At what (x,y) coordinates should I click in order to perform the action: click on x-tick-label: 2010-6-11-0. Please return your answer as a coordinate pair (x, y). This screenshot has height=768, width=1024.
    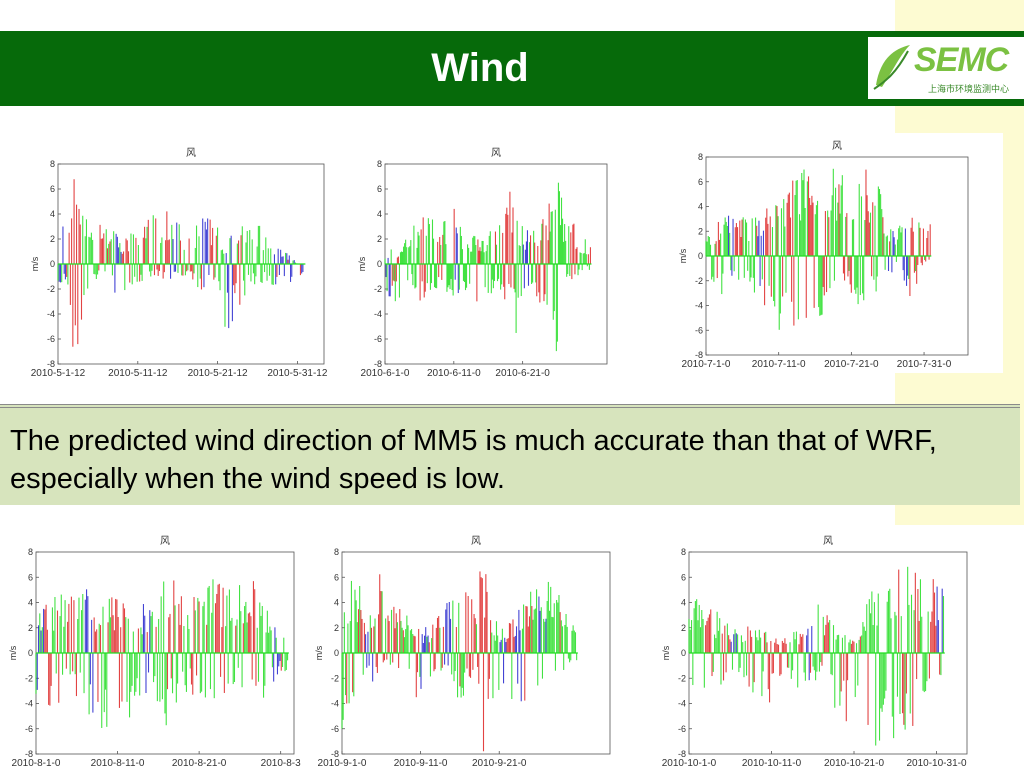
    Looking at the image, I should click on (454, 373).